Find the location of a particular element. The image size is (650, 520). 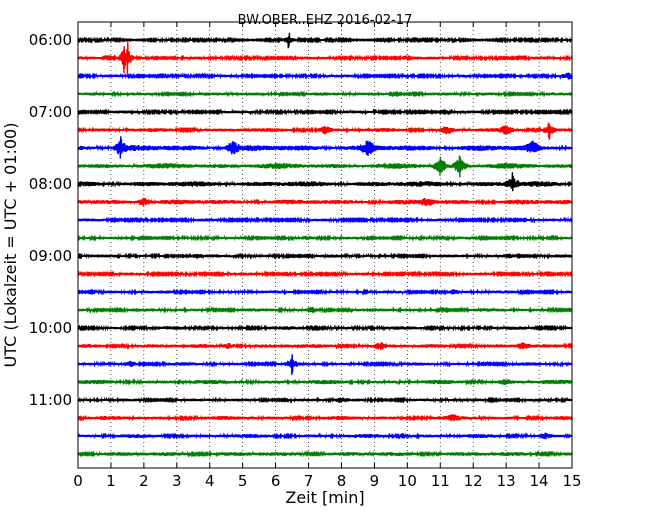

x-tick-label-6: 6 is located at coordinates (276, 481).